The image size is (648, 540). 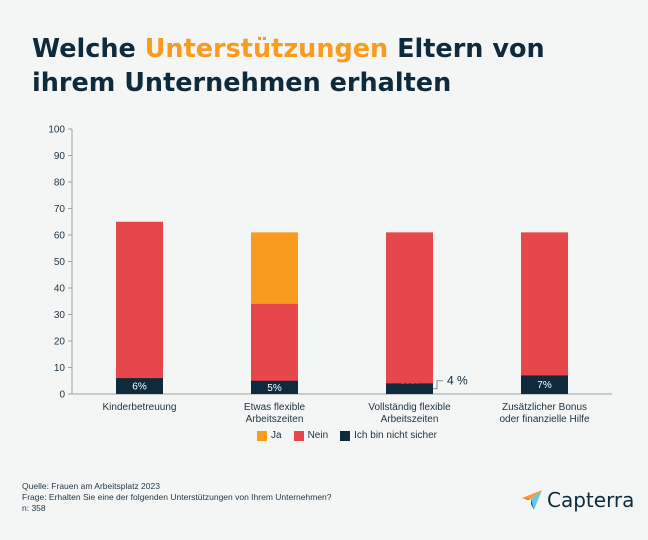 I want to click on data-label-ich-bin-nicht-sicher: 7%, so click(x=544, y=385).